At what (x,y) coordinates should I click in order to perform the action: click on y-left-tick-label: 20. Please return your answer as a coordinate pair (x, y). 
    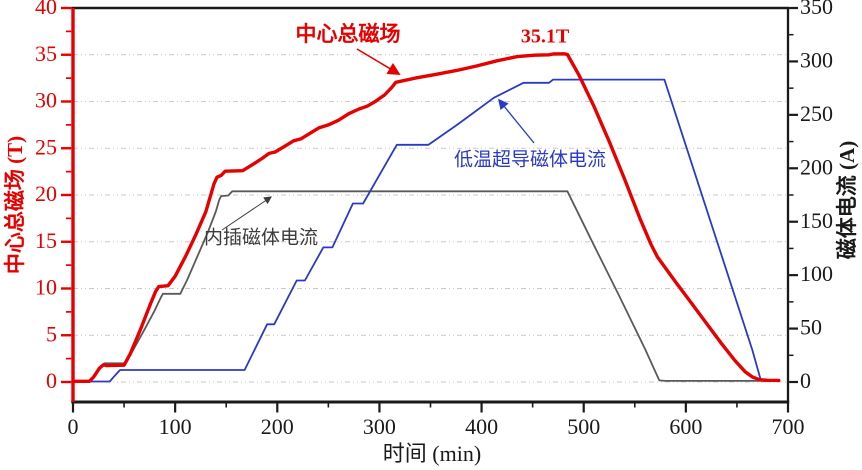
    Looking at the image, I should click on (46, 193).